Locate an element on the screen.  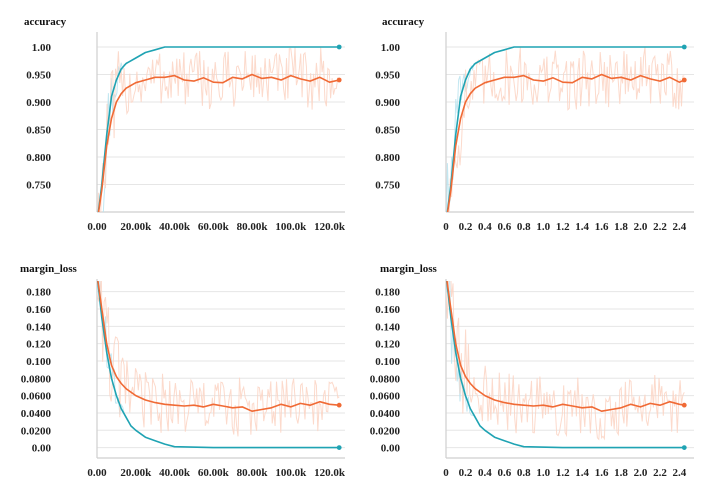
series-teal-raw-line is located at coordinates (218, 365).